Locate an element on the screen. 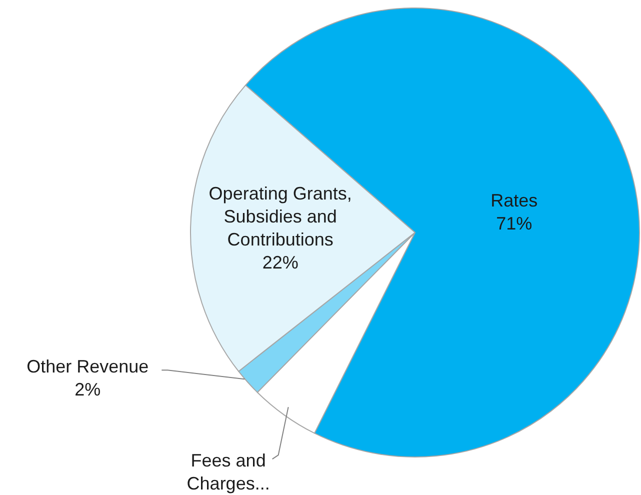 The width and height of the screenshot is (641, 495). data-label: 71% is located at coordinates (514, 223).